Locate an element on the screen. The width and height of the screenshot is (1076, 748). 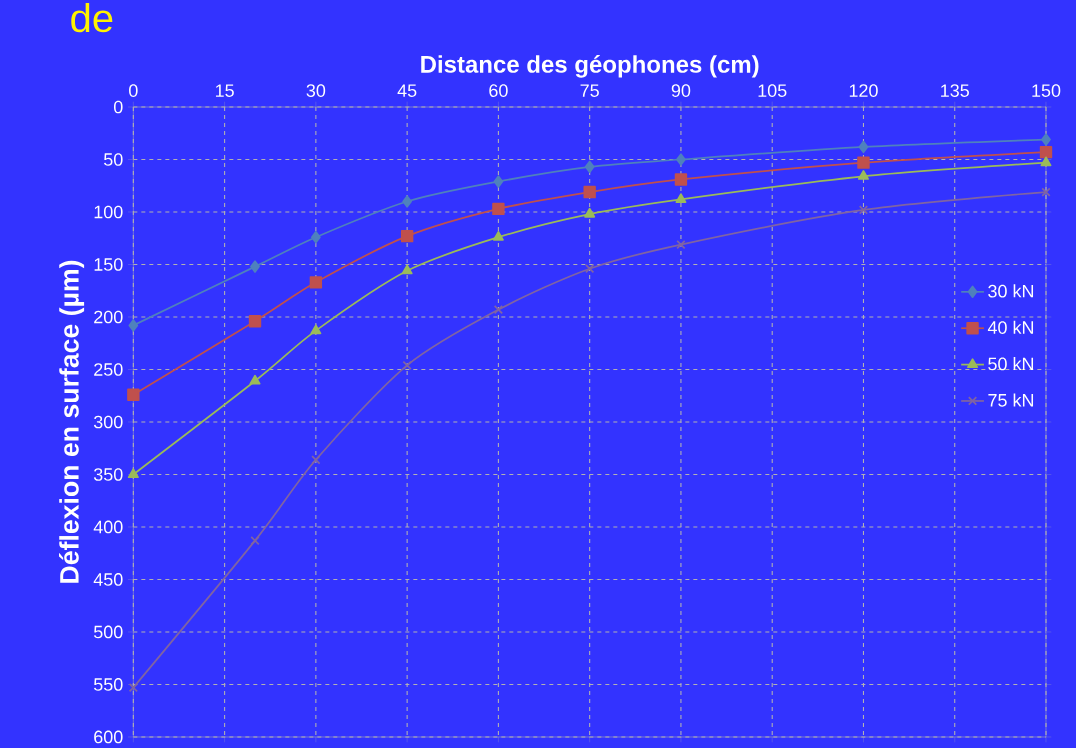
x-tick-label: 75 is located at coordinates (589, 90).